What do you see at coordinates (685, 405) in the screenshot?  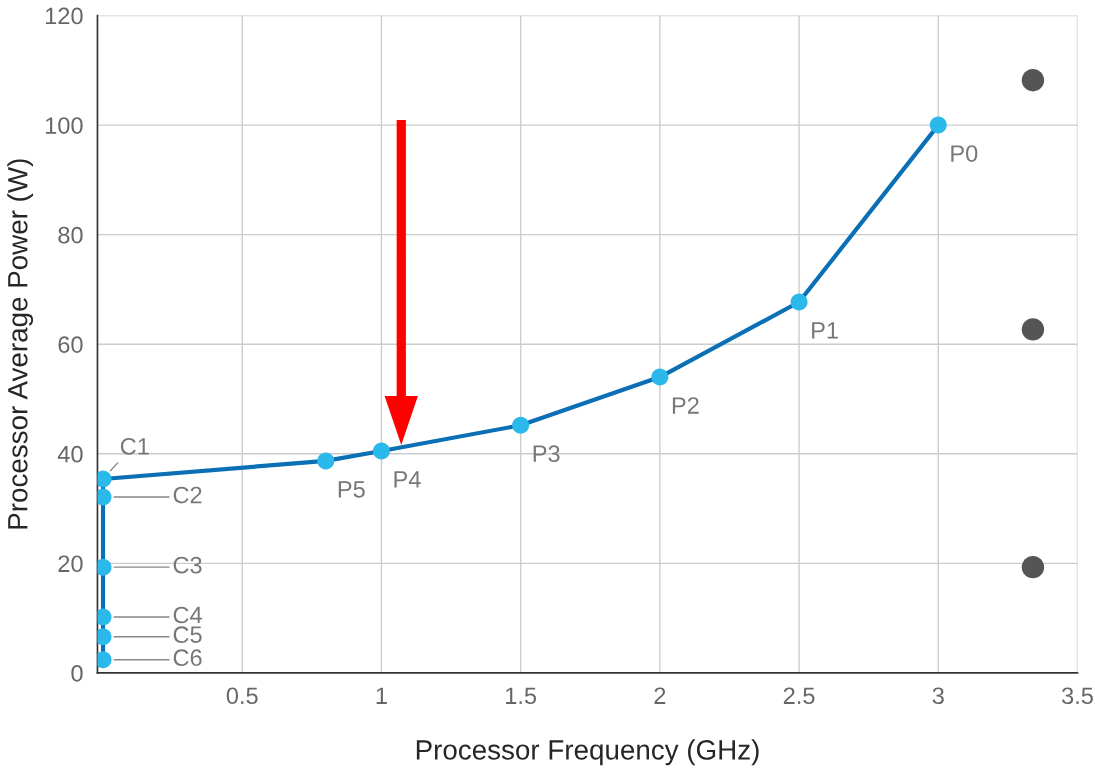 I see `annotation: P2` at bounding box center [685, 405].